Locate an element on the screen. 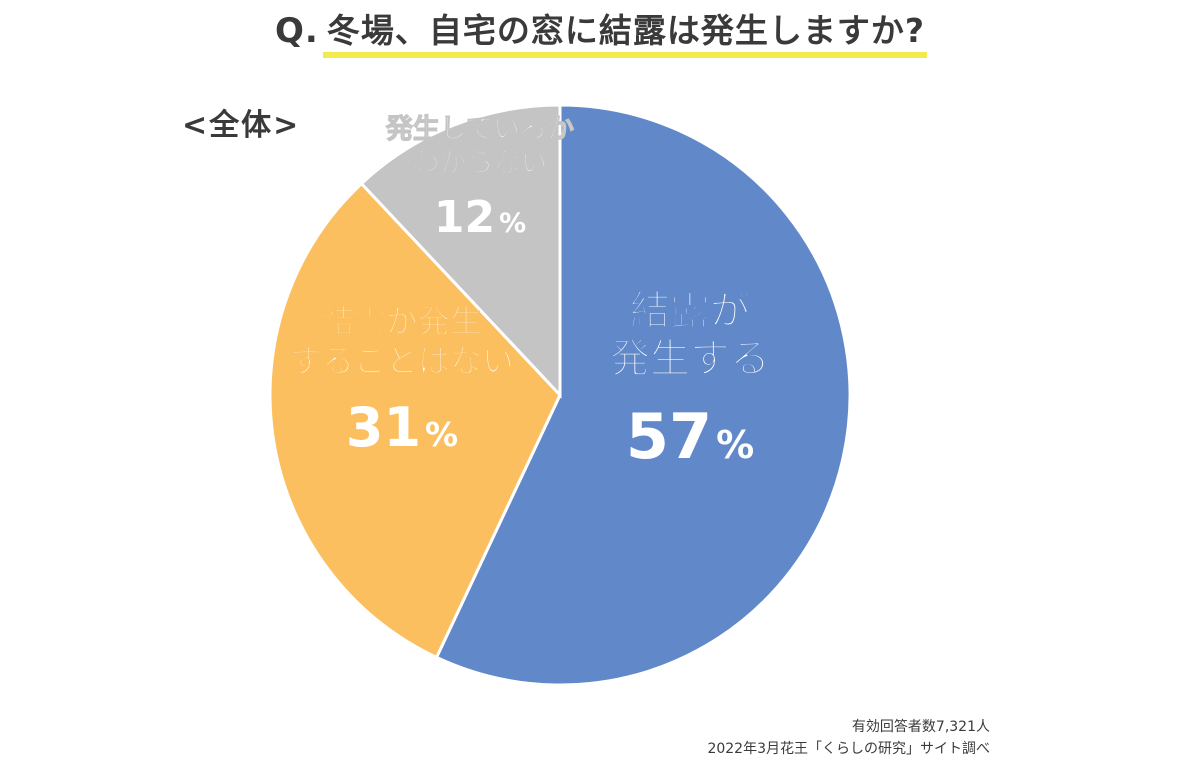 The width and height of the screenshot is (1200, 780). question-text: 冬場、自宅の窓に結露は発生しますか? is located at coordinates (625, 30).